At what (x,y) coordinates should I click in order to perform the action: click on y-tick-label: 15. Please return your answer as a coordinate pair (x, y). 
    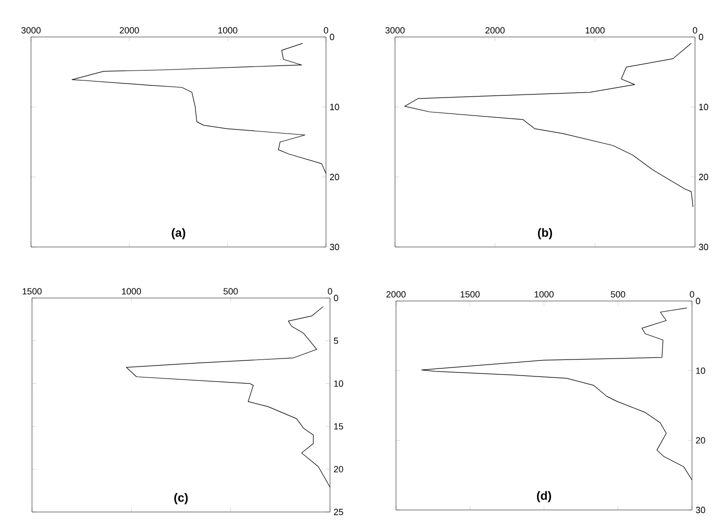
    Looking at the image, I should click on (339, 426).